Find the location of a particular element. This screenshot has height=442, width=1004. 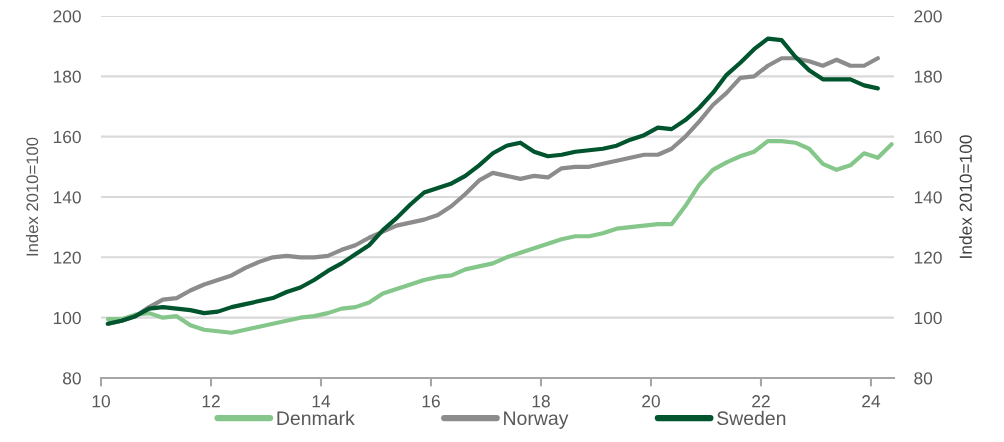

y-tick-label: 80 is located at coordinates (72, 378).